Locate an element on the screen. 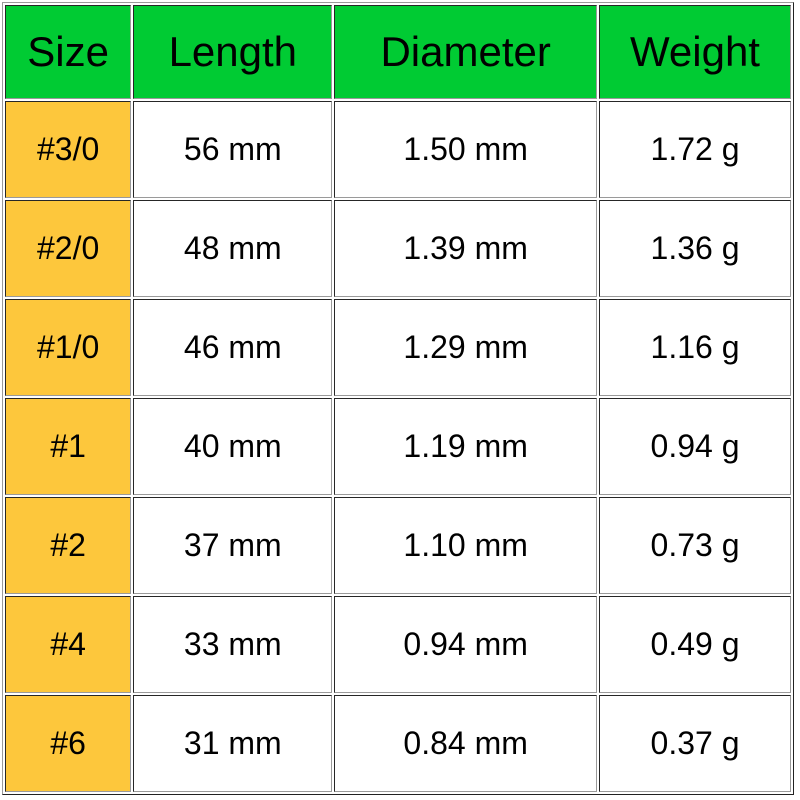  length-cell: 56 mm is located at coordinates (233, 149).